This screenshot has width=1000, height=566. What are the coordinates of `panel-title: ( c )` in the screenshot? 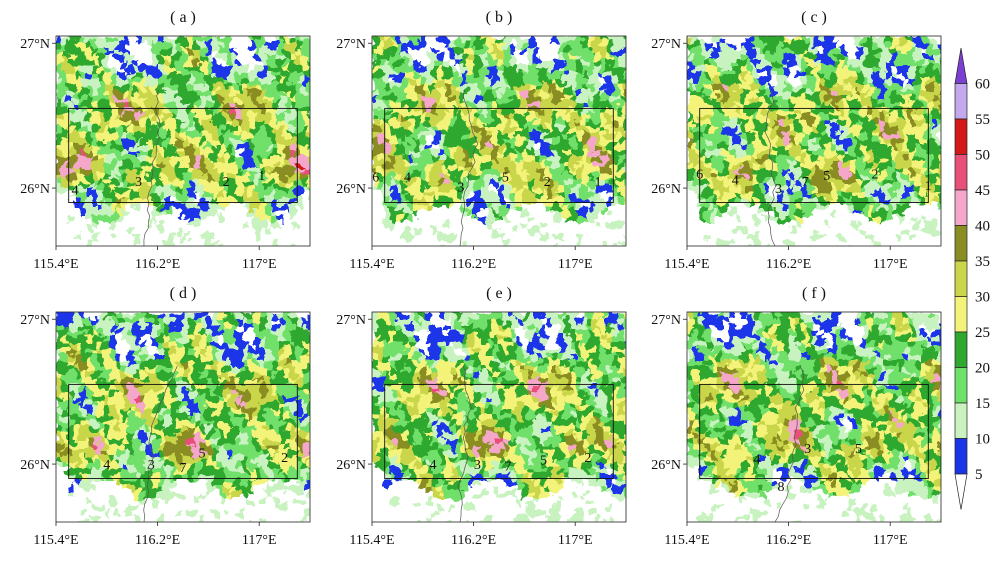 It's located at (814, 17).